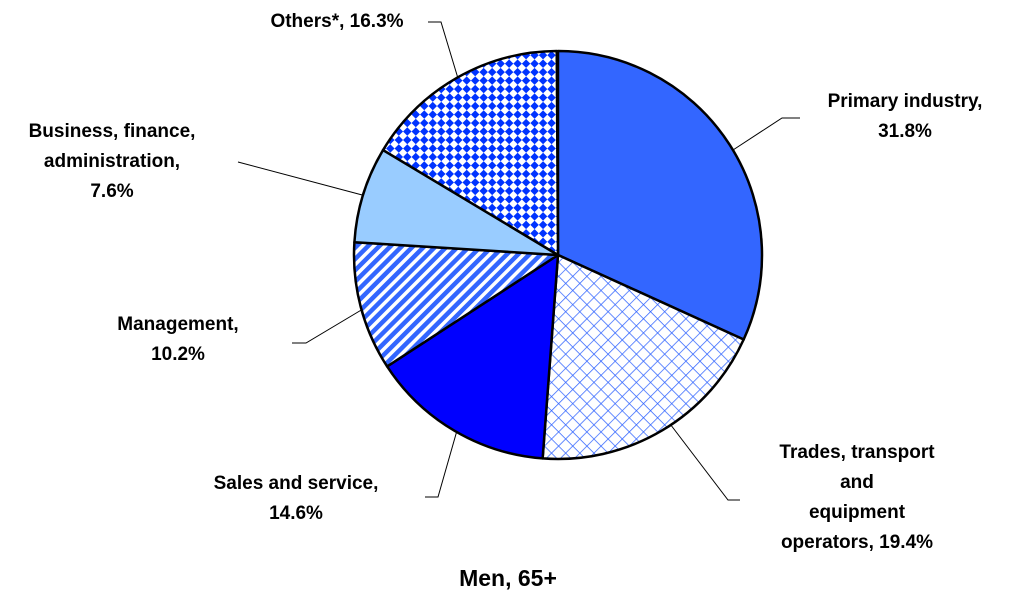  Describe the element at coordinates (508, 578) in the screenshot. I see `chart-title: Men, 65+` at that location.